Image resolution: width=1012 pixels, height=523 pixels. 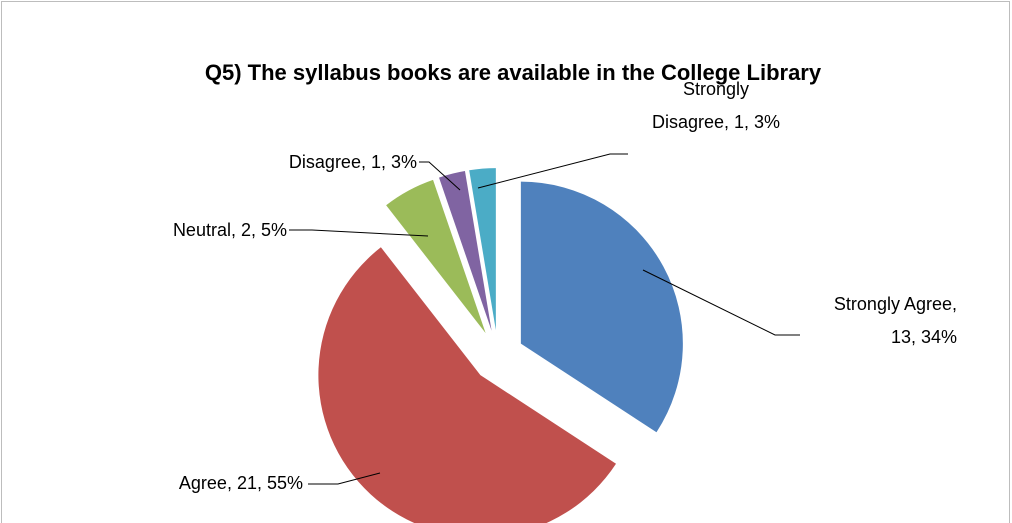 What do you see at coordinates (601, 307) in the screenshot?
I see `pie-slice-strongly-agree` at bounding box center [601, 307].